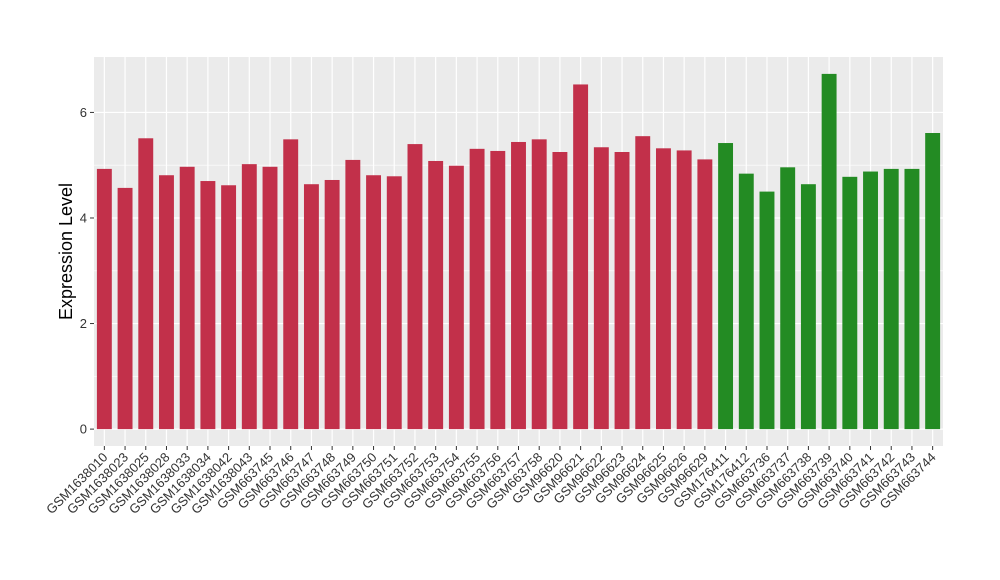 This screenshot has width=1000, height=580. Describe the element at coordinates (83, 217) in the screenshot. I see `y-tick-label: 4` at that location.